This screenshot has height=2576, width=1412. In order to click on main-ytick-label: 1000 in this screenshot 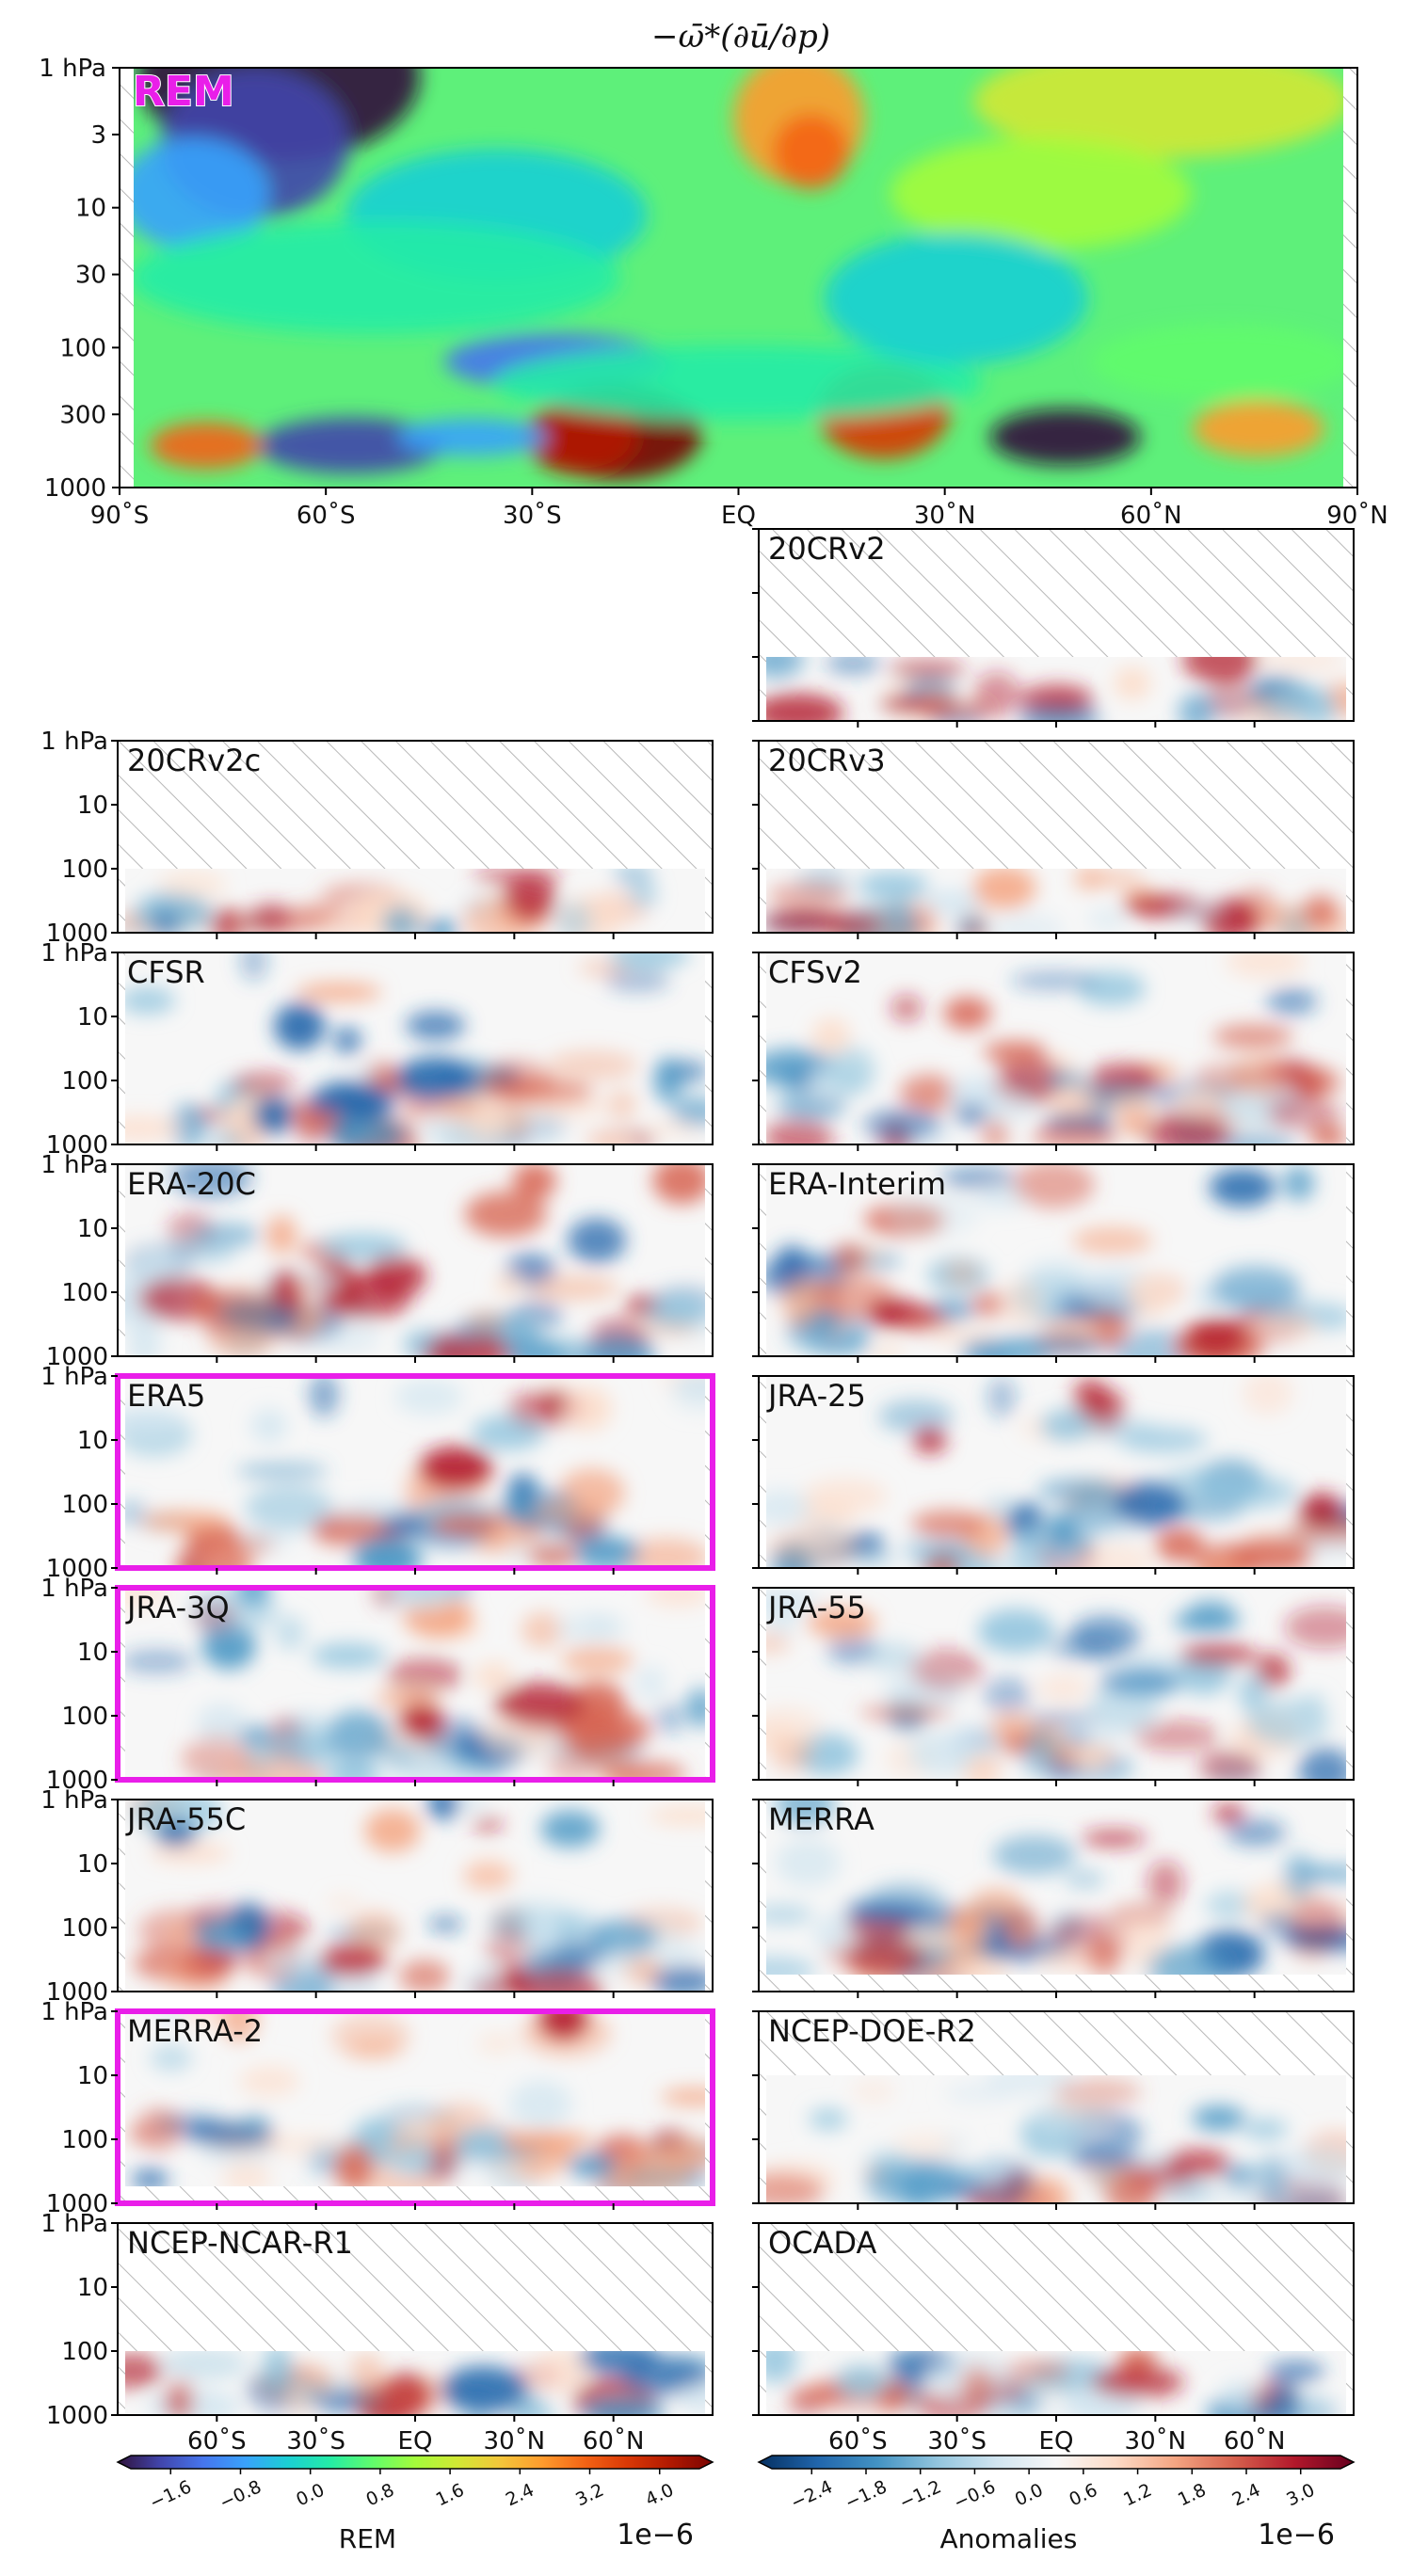, I will do `click(75, 488)`.